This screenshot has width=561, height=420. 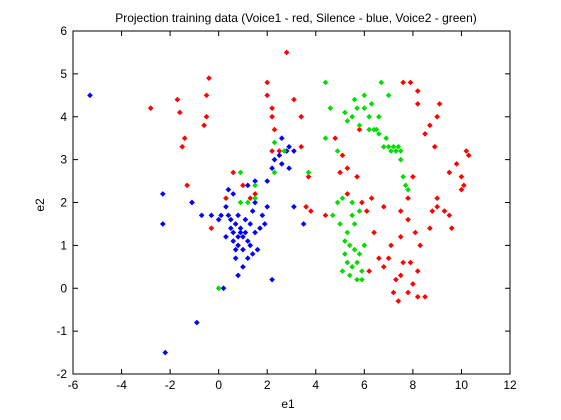 What do you see at coordinates (267, 385) in the screenshot?
I see `x-tick-label: 2` at bounding box center [267, 385].